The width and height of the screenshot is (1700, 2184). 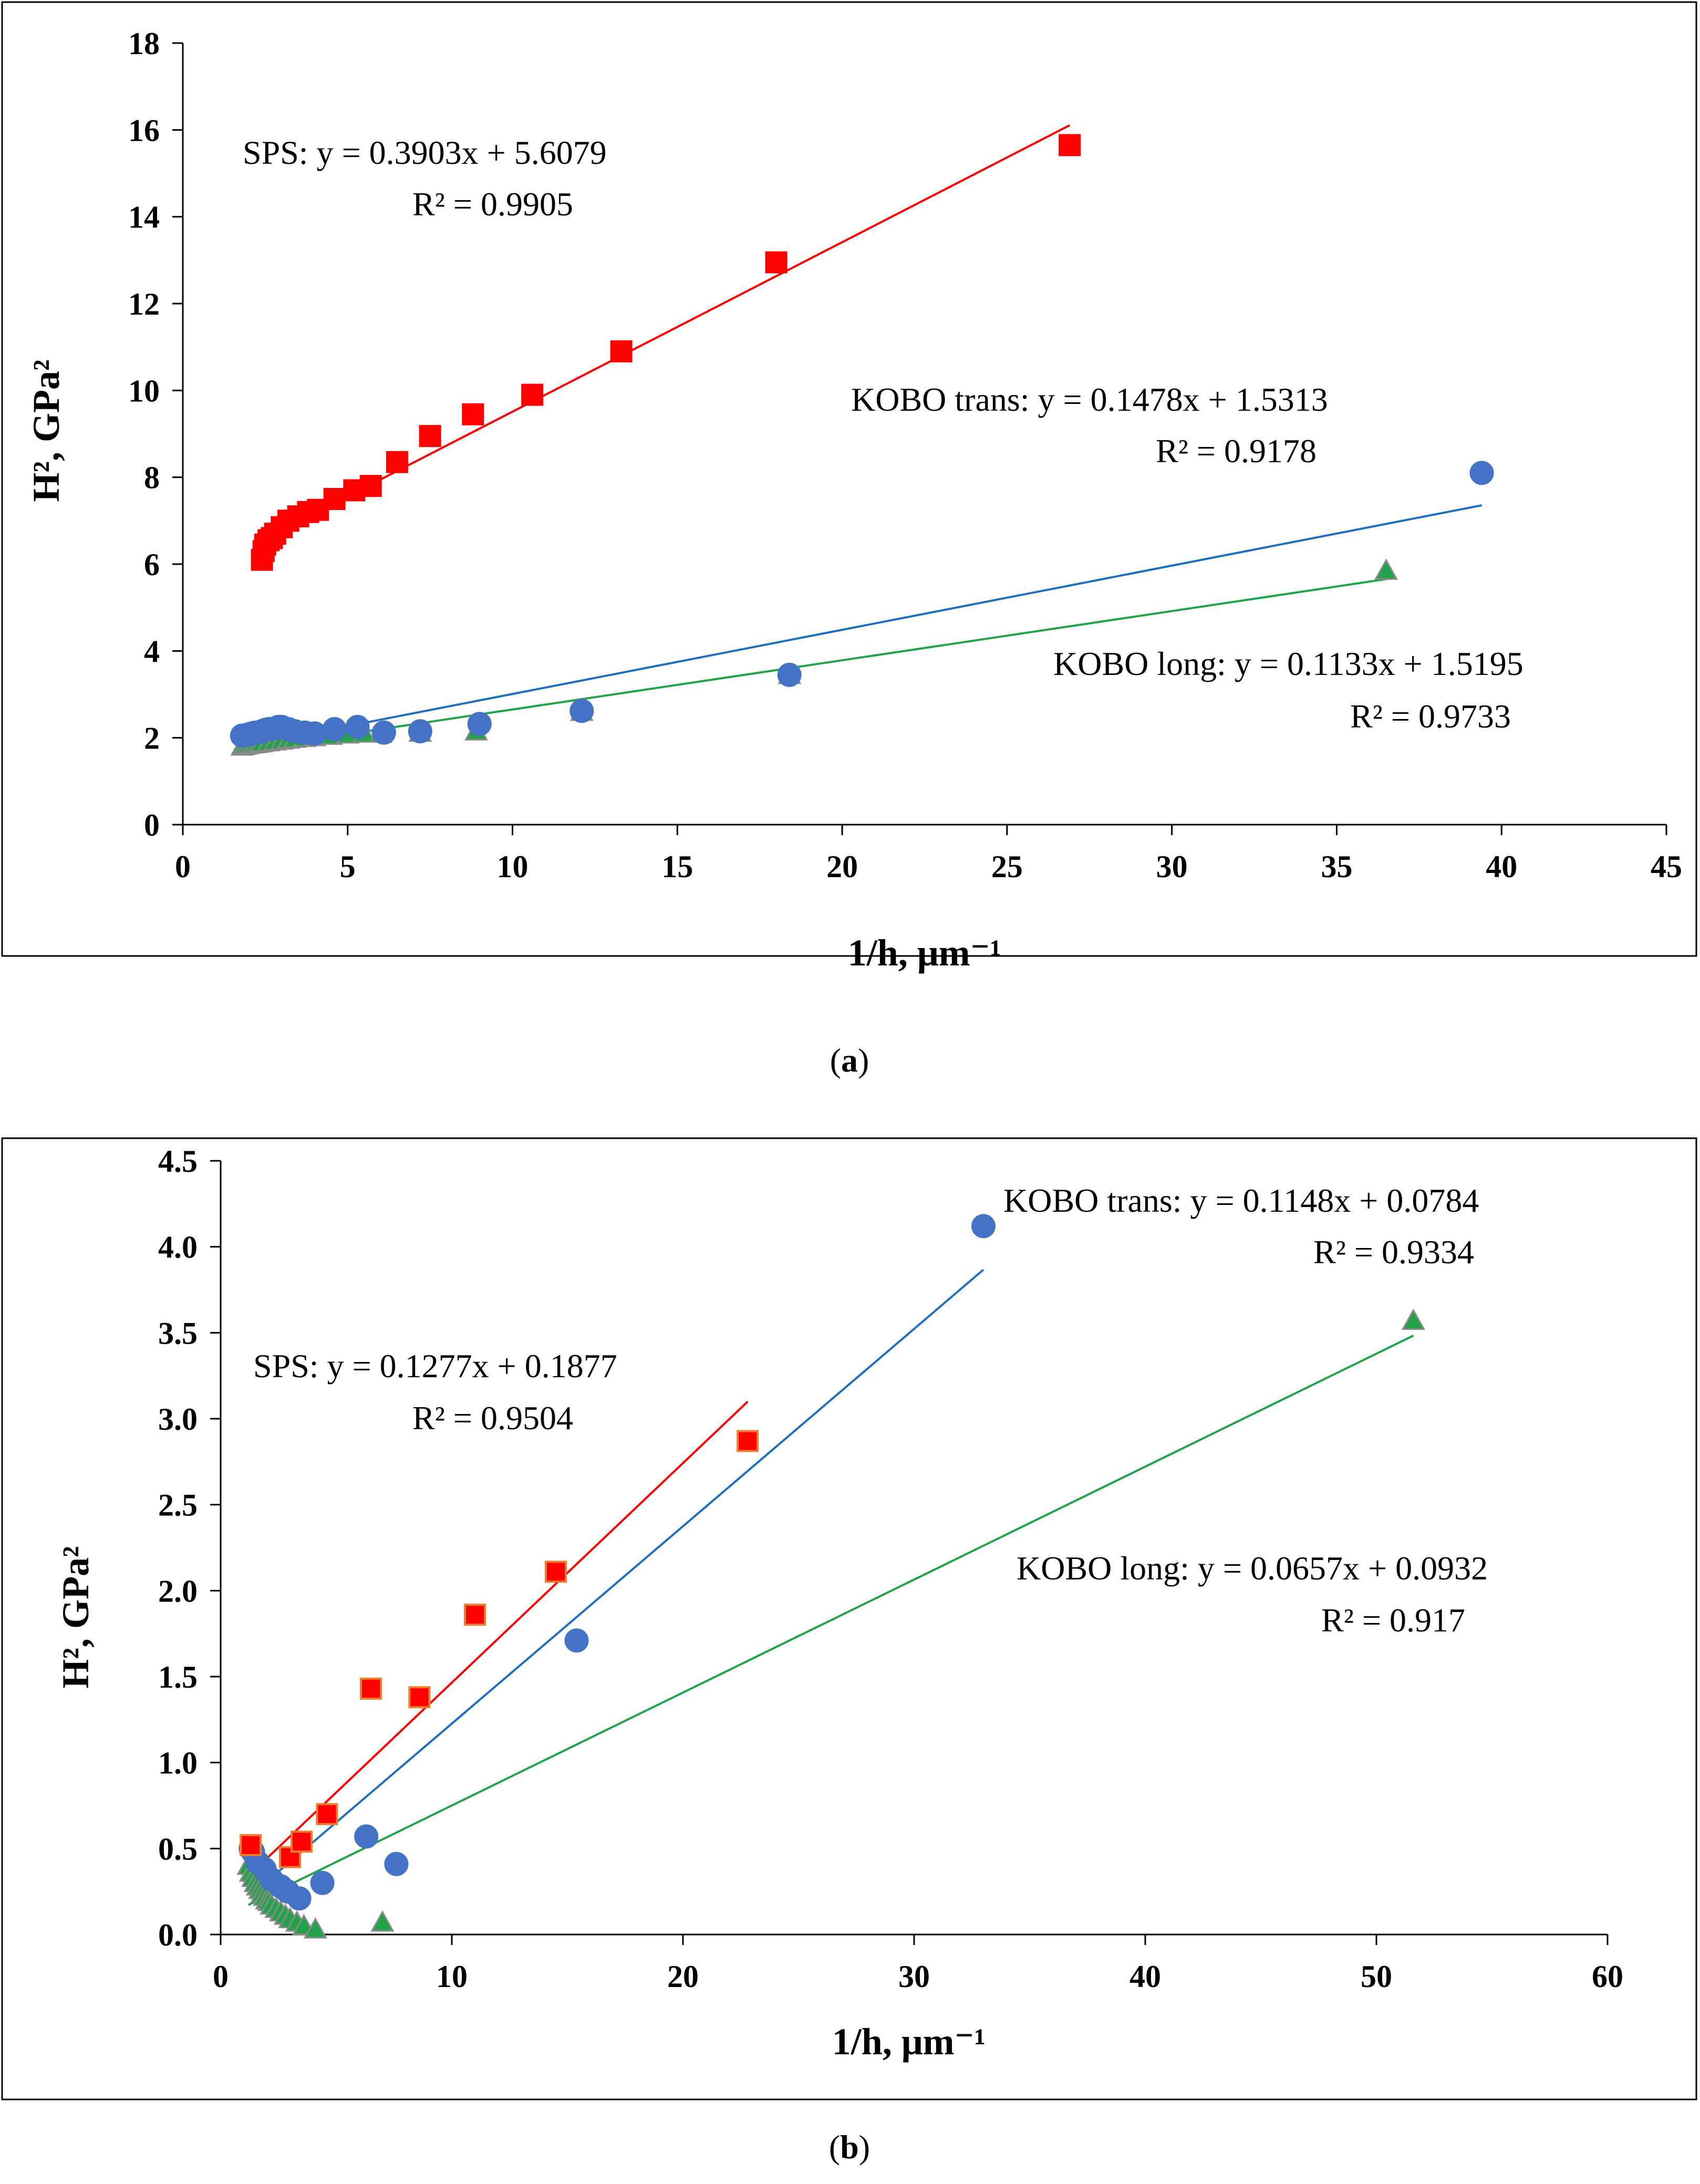 What do you see at coordinates (144, 304) in the screenshot?
I see `chart-a-y-tick-label: 12` at bounding box center [144, 304].